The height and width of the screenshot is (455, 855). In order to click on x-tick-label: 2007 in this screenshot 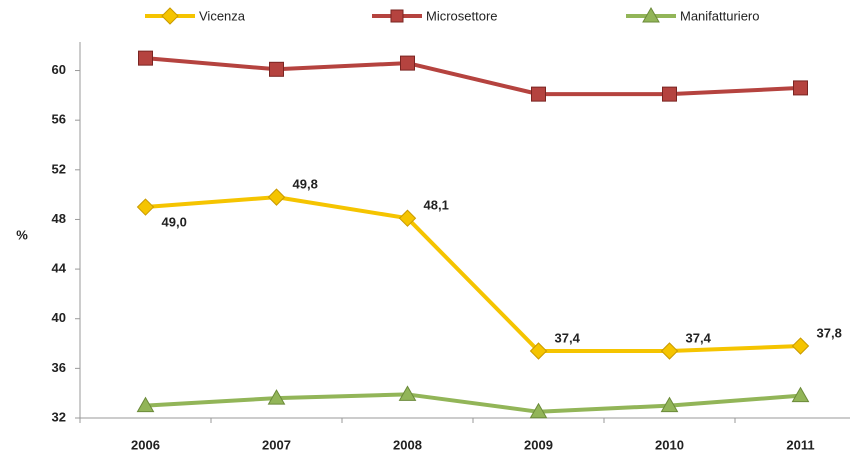, I will do `click(276, 444)`.